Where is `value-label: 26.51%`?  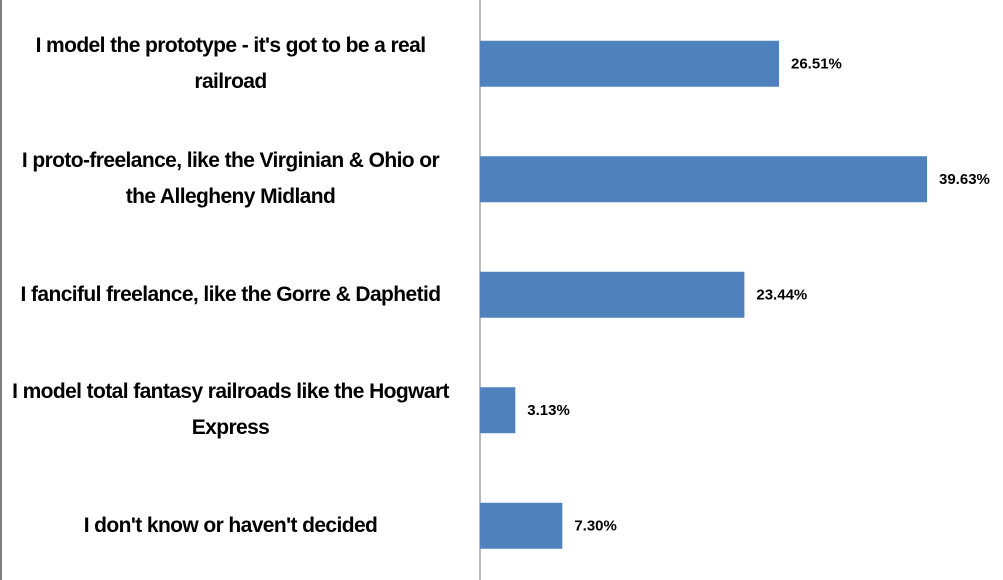
value-label: 26.51% is located at coordinates (816, 64).